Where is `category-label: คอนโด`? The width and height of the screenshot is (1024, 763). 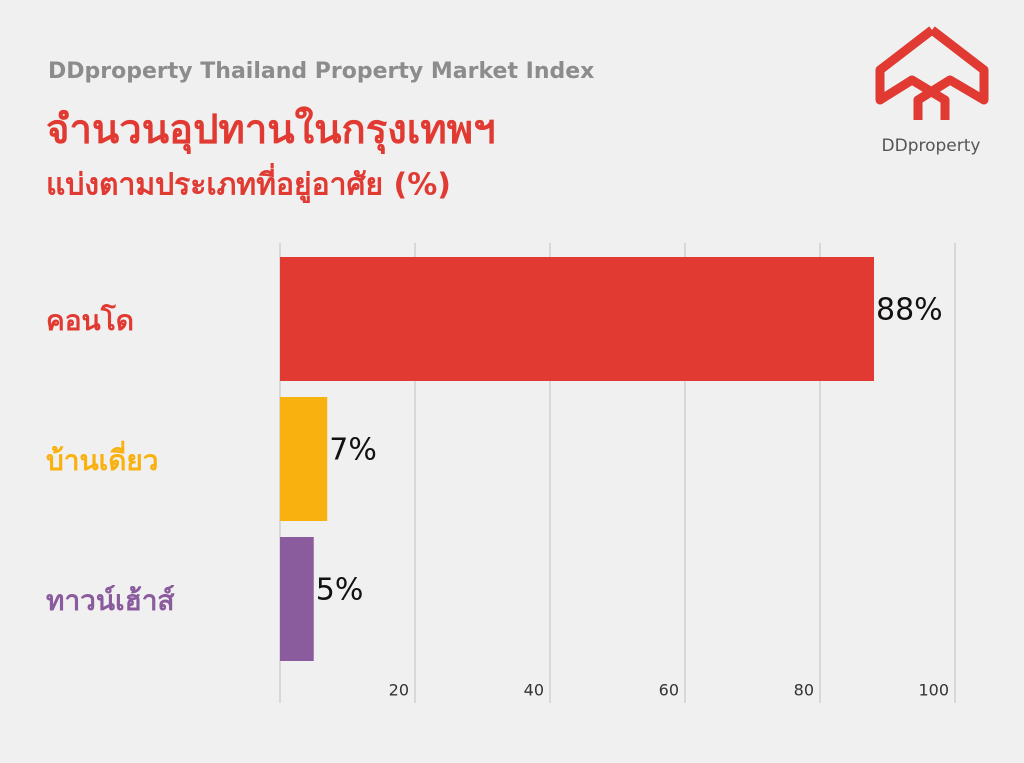 category-label: คอนโด is located at coordinates (90, 320).